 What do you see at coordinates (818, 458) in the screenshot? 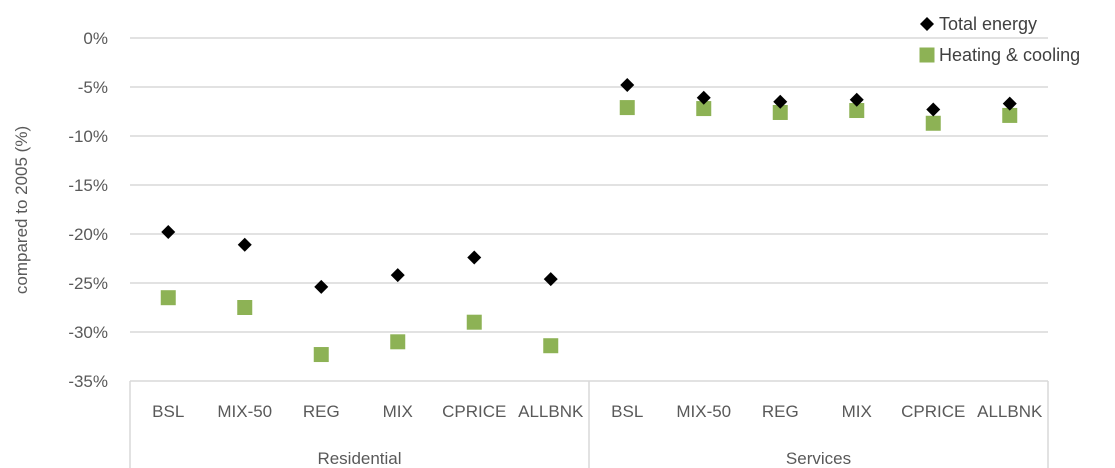
I see `group-label: Services` at bounding box center [818, 458].